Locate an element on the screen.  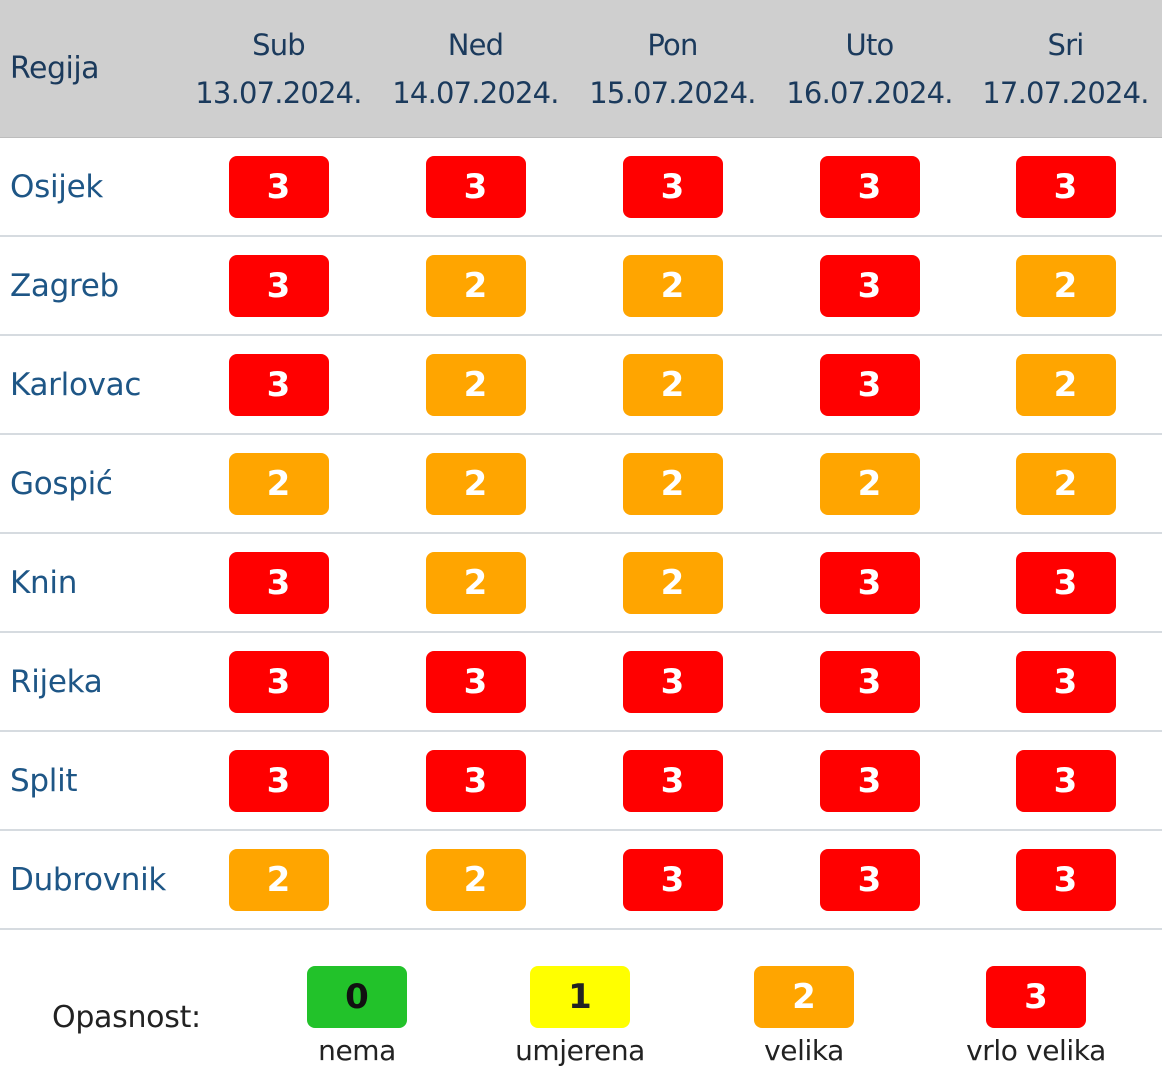
day-name: Ned is located at coordinates (475, 44).